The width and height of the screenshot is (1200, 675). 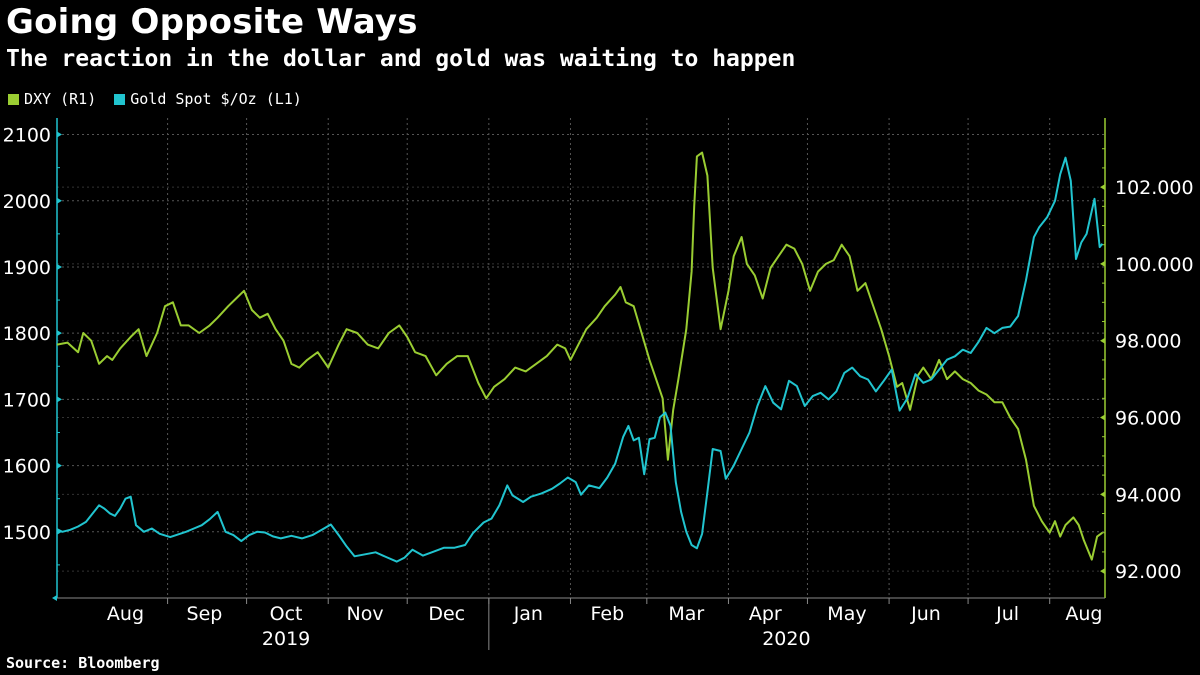 I want to click on left-tick-label: 1500, so click(x=27, y=533).